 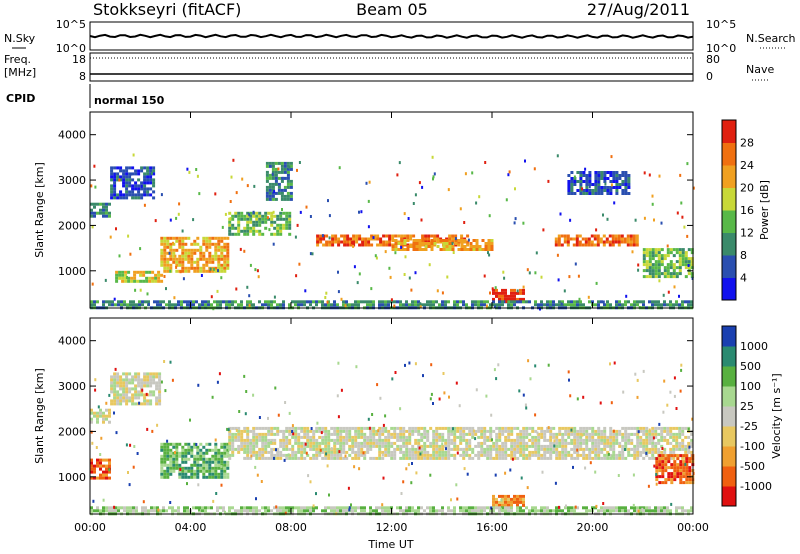 What do you see at coordinates (750, 366) in the screenshot?
I see `colorbar-tick-label: 500` at bounding box center [750, 366].